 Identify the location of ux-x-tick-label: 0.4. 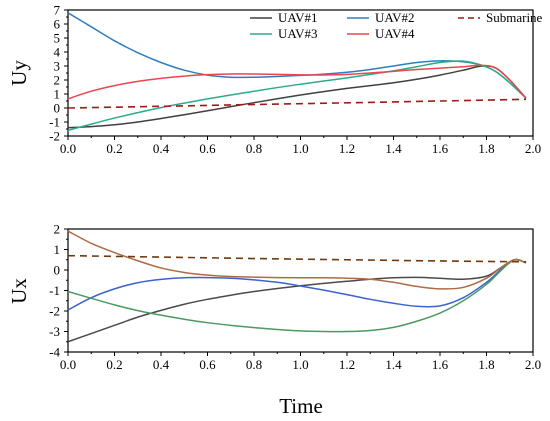
(161, 364).